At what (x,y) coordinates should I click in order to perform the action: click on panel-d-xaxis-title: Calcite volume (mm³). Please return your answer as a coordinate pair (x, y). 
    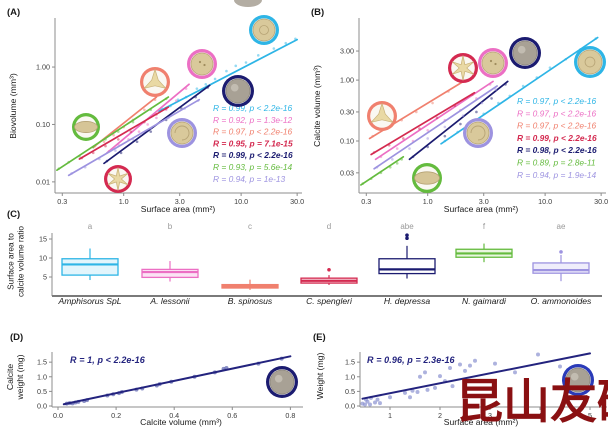
    Looking at the image, I should click on (181, 422).